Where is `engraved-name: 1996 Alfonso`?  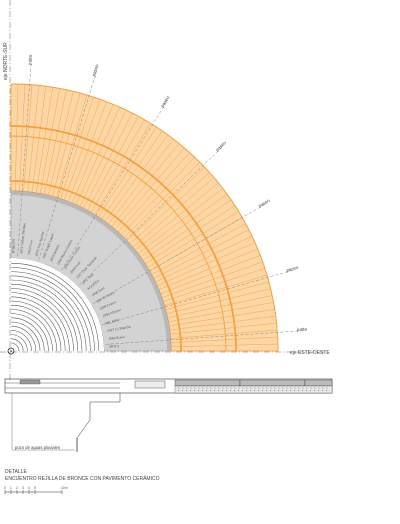 engraved-name: 1996 Alfonso is located at coordinates (112, 313).